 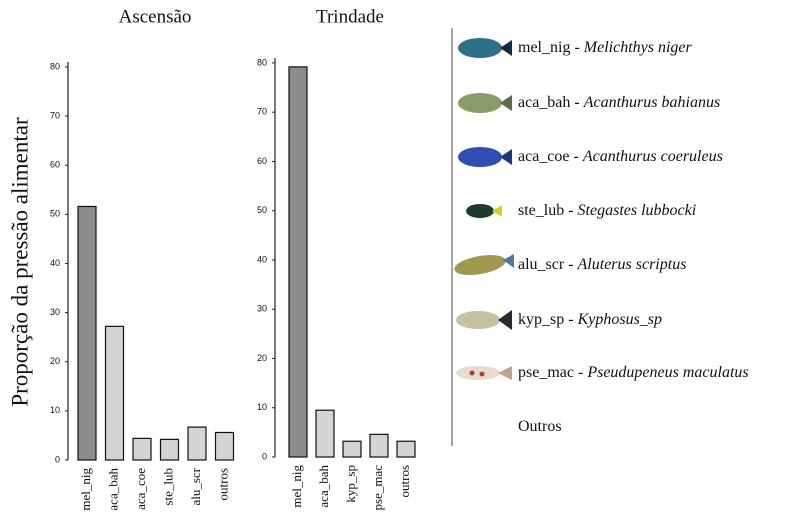 I want to click on legend-code: pse_mac -, so click(x=550, y=372).